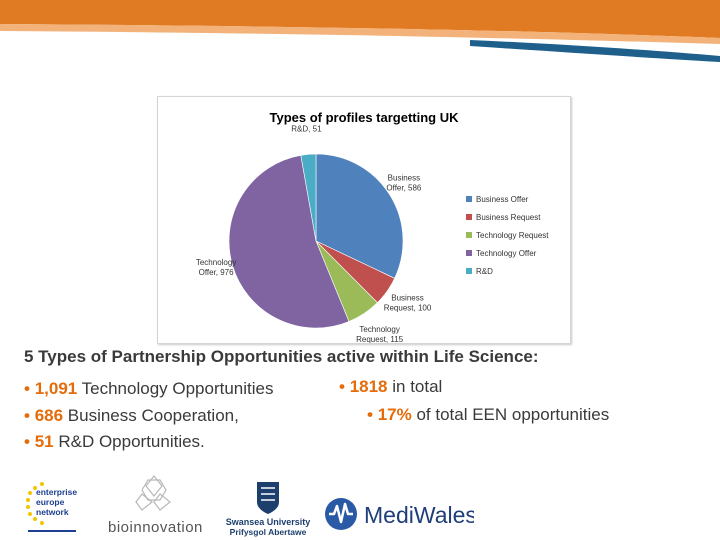 This screenshot has width=720, height=540. Describe the element at coordinates (52, 512) in the screenshot. I see `svg-text: network` at that location.